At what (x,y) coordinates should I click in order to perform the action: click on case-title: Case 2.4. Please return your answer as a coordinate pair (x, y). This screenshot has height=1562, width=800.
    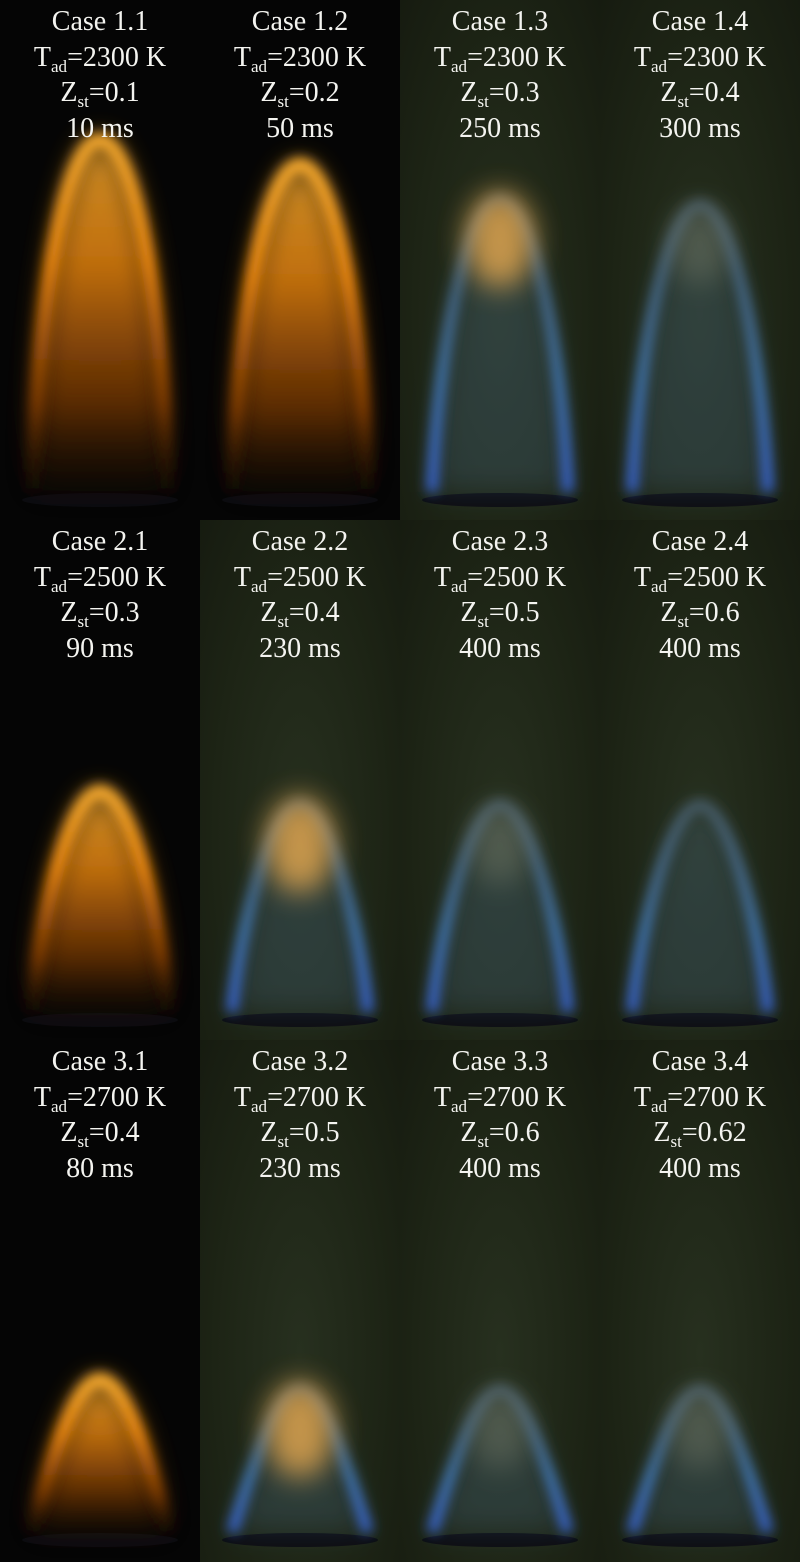
    Looking at the image, I should click on (700, 541).